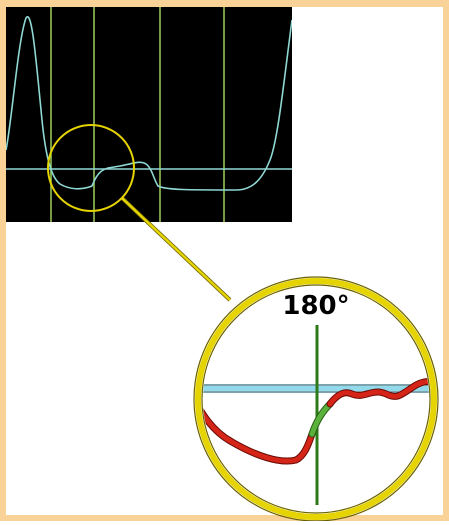 This screenshot has width=449, height=525. I want to click on focus-ring-small, so click(91, 168).